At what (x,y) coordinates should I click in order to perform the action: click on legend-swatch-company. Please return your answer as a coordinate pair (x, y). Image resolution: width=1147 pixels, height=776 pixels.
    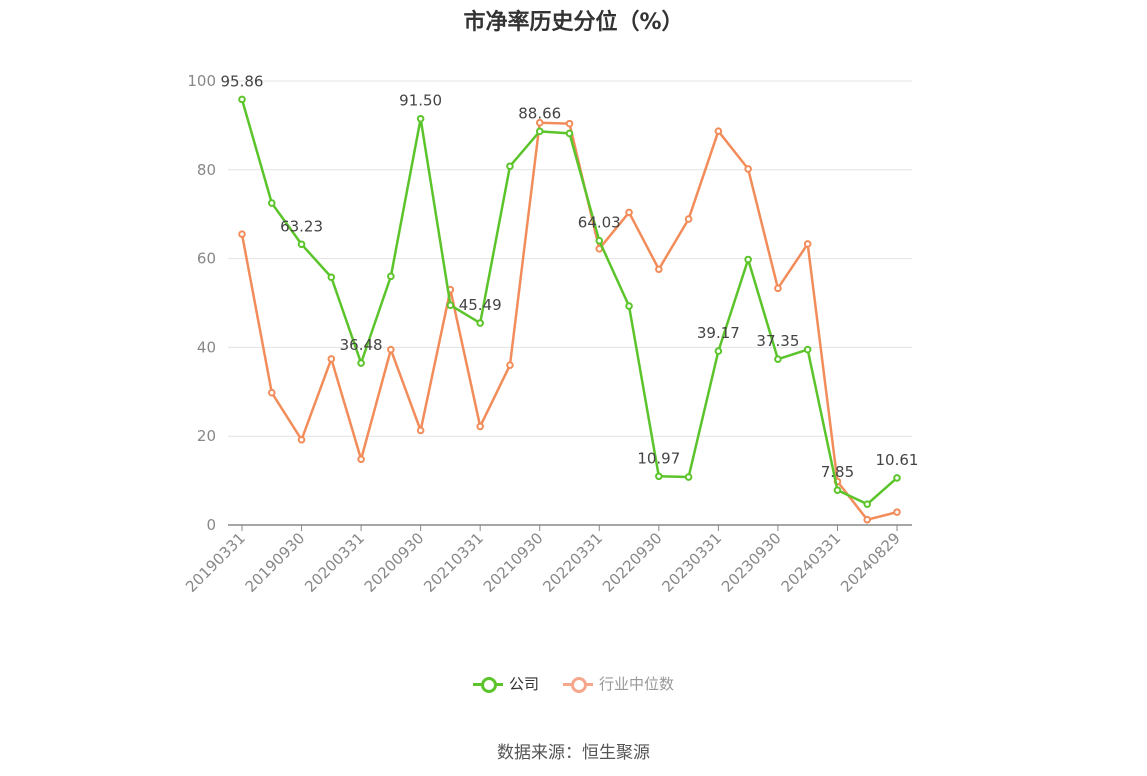
    Looking at the image, I should click on (487, 684).